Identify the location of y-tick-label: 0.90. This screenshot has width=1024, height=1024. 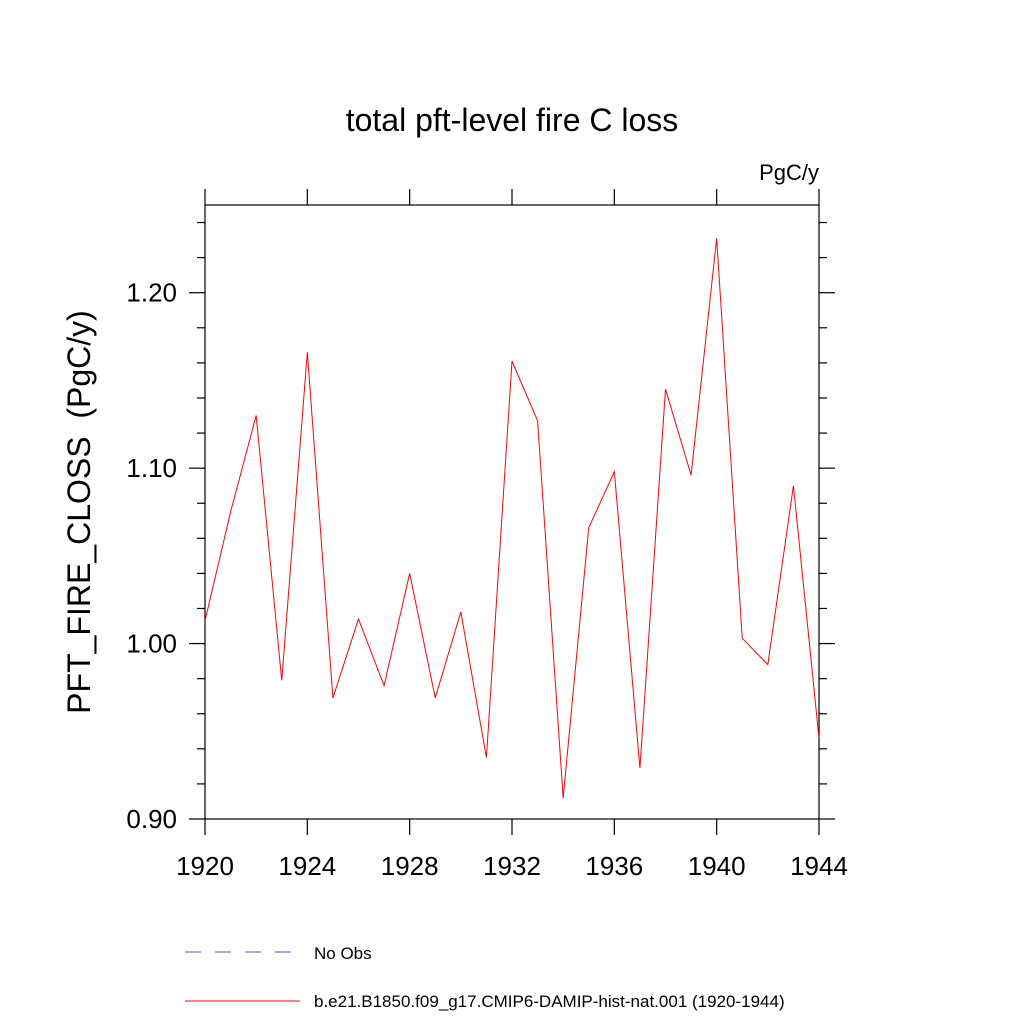
(151, 819).